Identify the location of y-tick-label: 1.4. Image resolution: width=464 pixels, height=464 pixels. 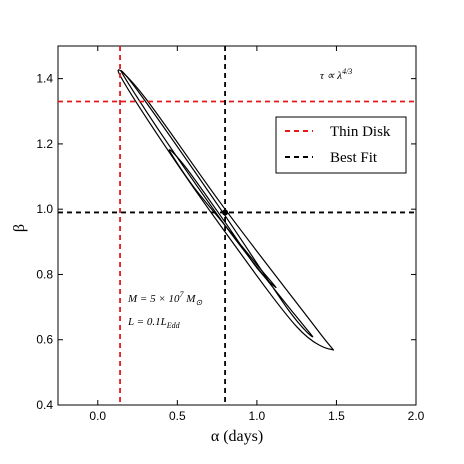
(44, 79).